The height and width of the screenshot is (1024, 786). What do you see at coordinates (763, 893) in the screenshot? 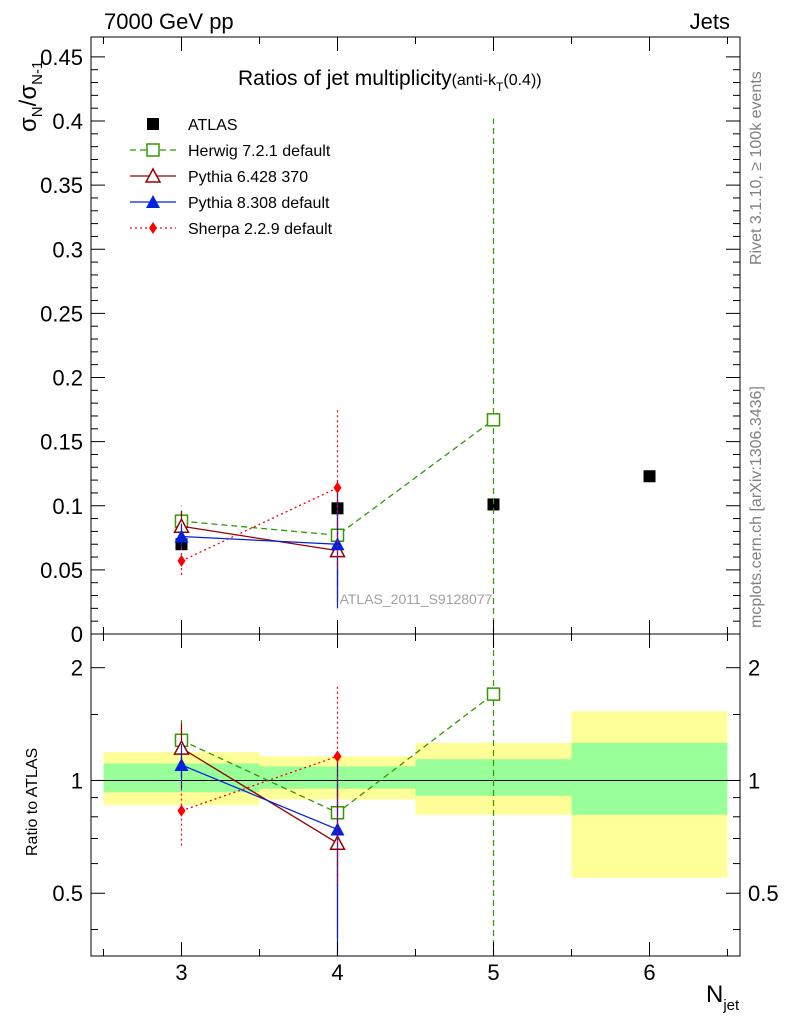
I see `ratio-ytick-label-right-0: 0.5` at bounding box center [763, 893].